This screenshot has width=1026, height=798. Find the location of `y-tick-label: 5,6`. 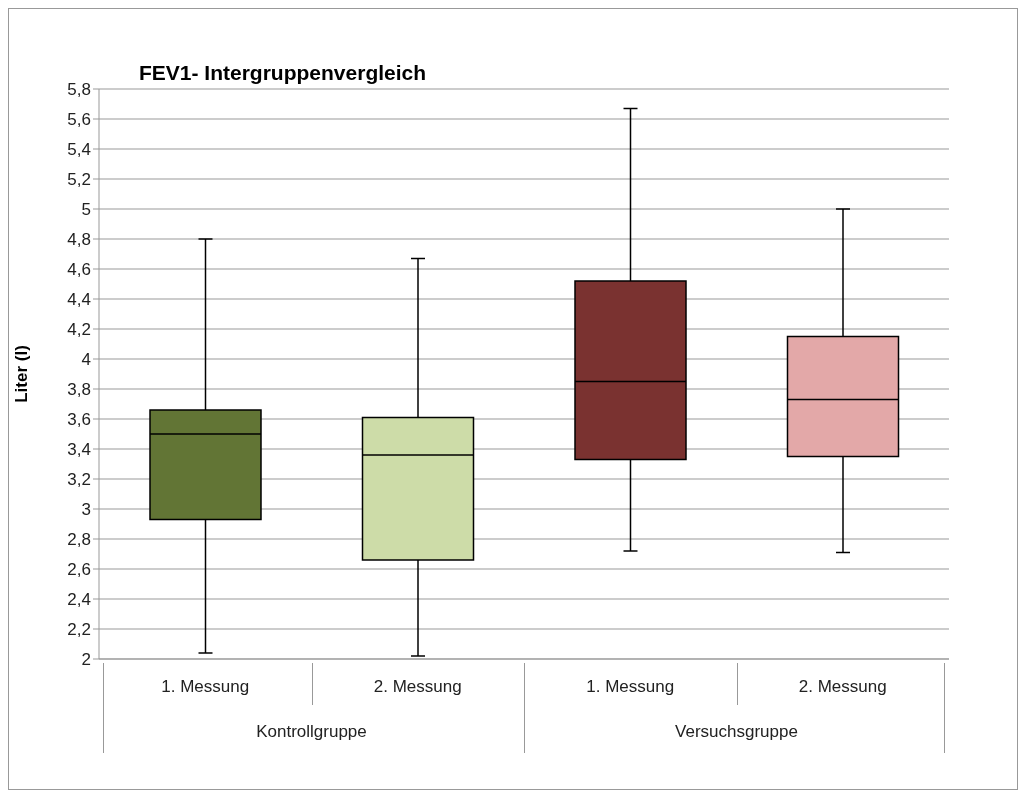

y-tick-label: 5,6 is located at coordinates (79, 120).